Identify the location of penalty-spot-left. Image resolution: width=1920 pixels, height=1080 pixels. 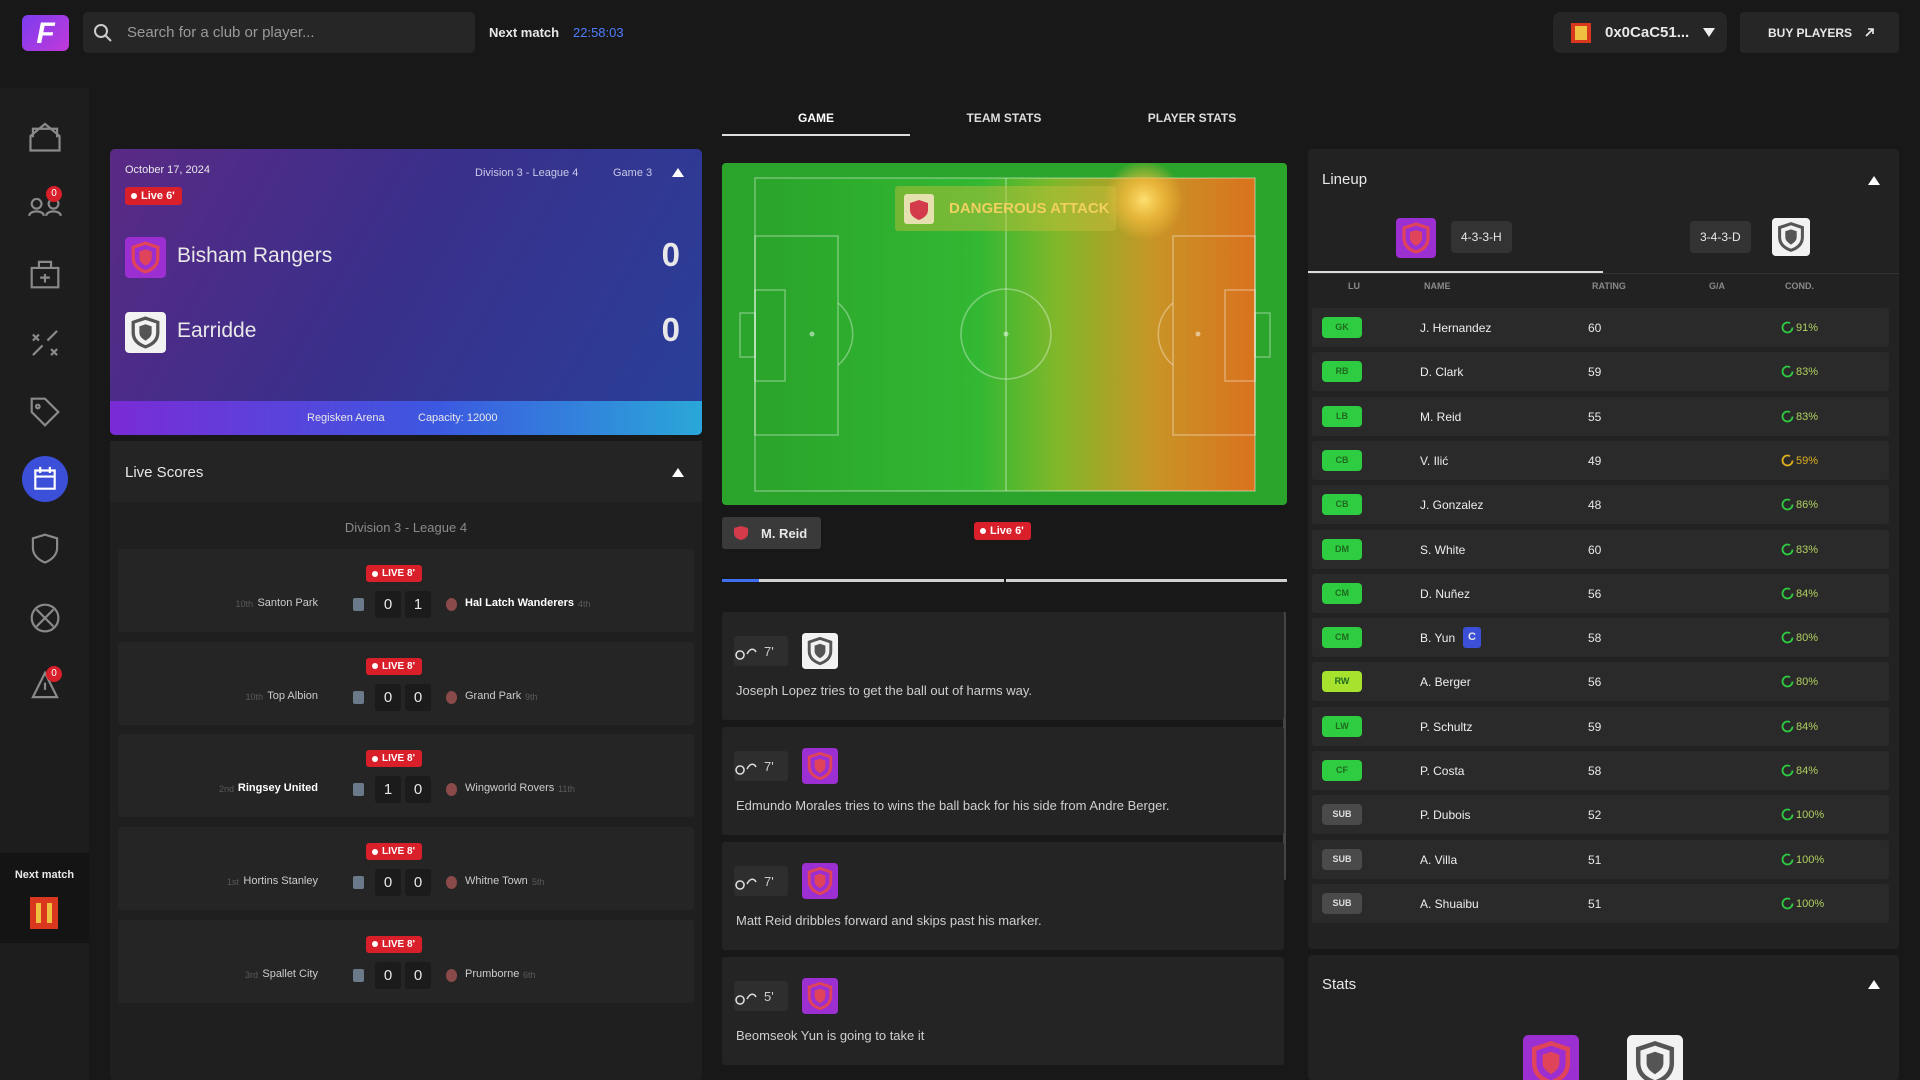
(812, 334).